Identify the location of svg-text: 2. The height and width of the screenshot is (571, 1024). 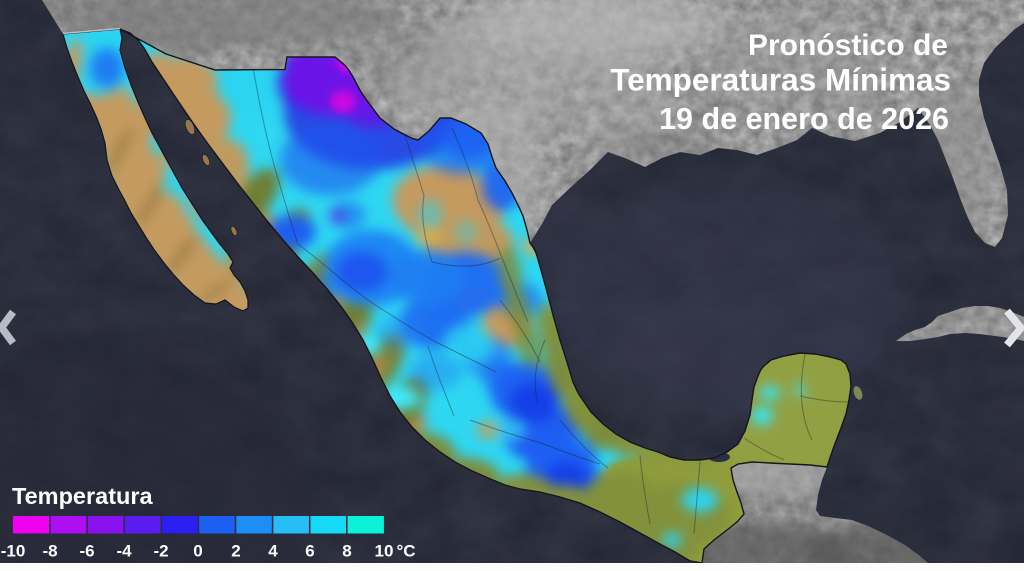
(235, 551).